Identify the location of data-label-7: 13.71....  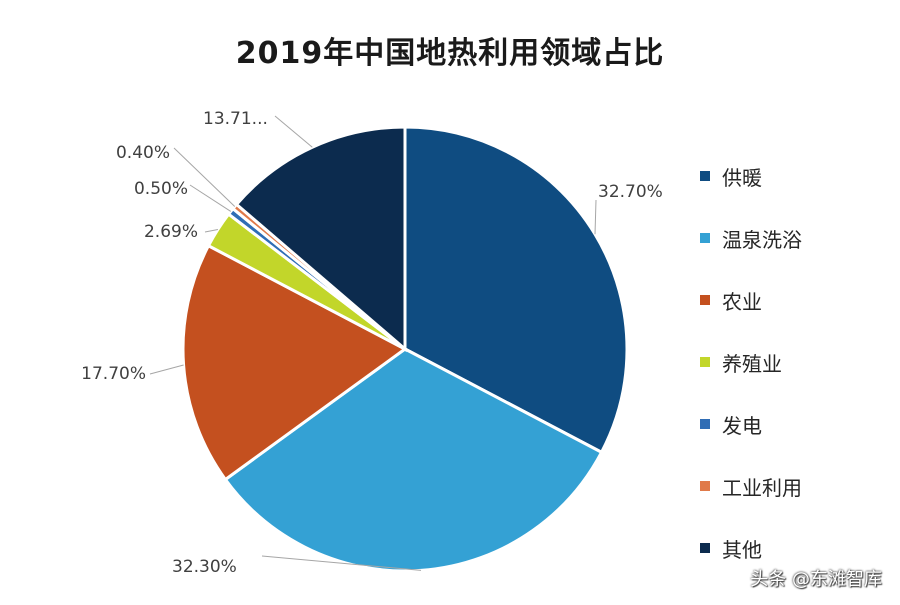
(235, 119).